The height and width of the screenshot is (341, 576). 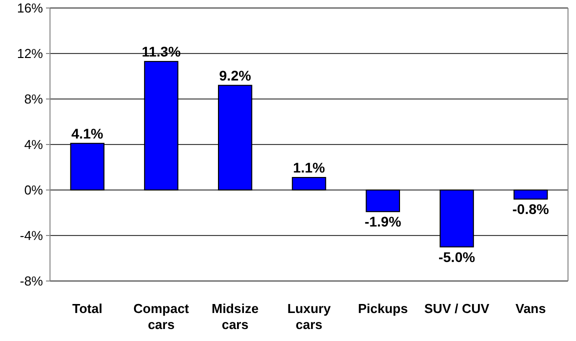 I want to click on data-label: -5.0%, so click(x=457, y=256).